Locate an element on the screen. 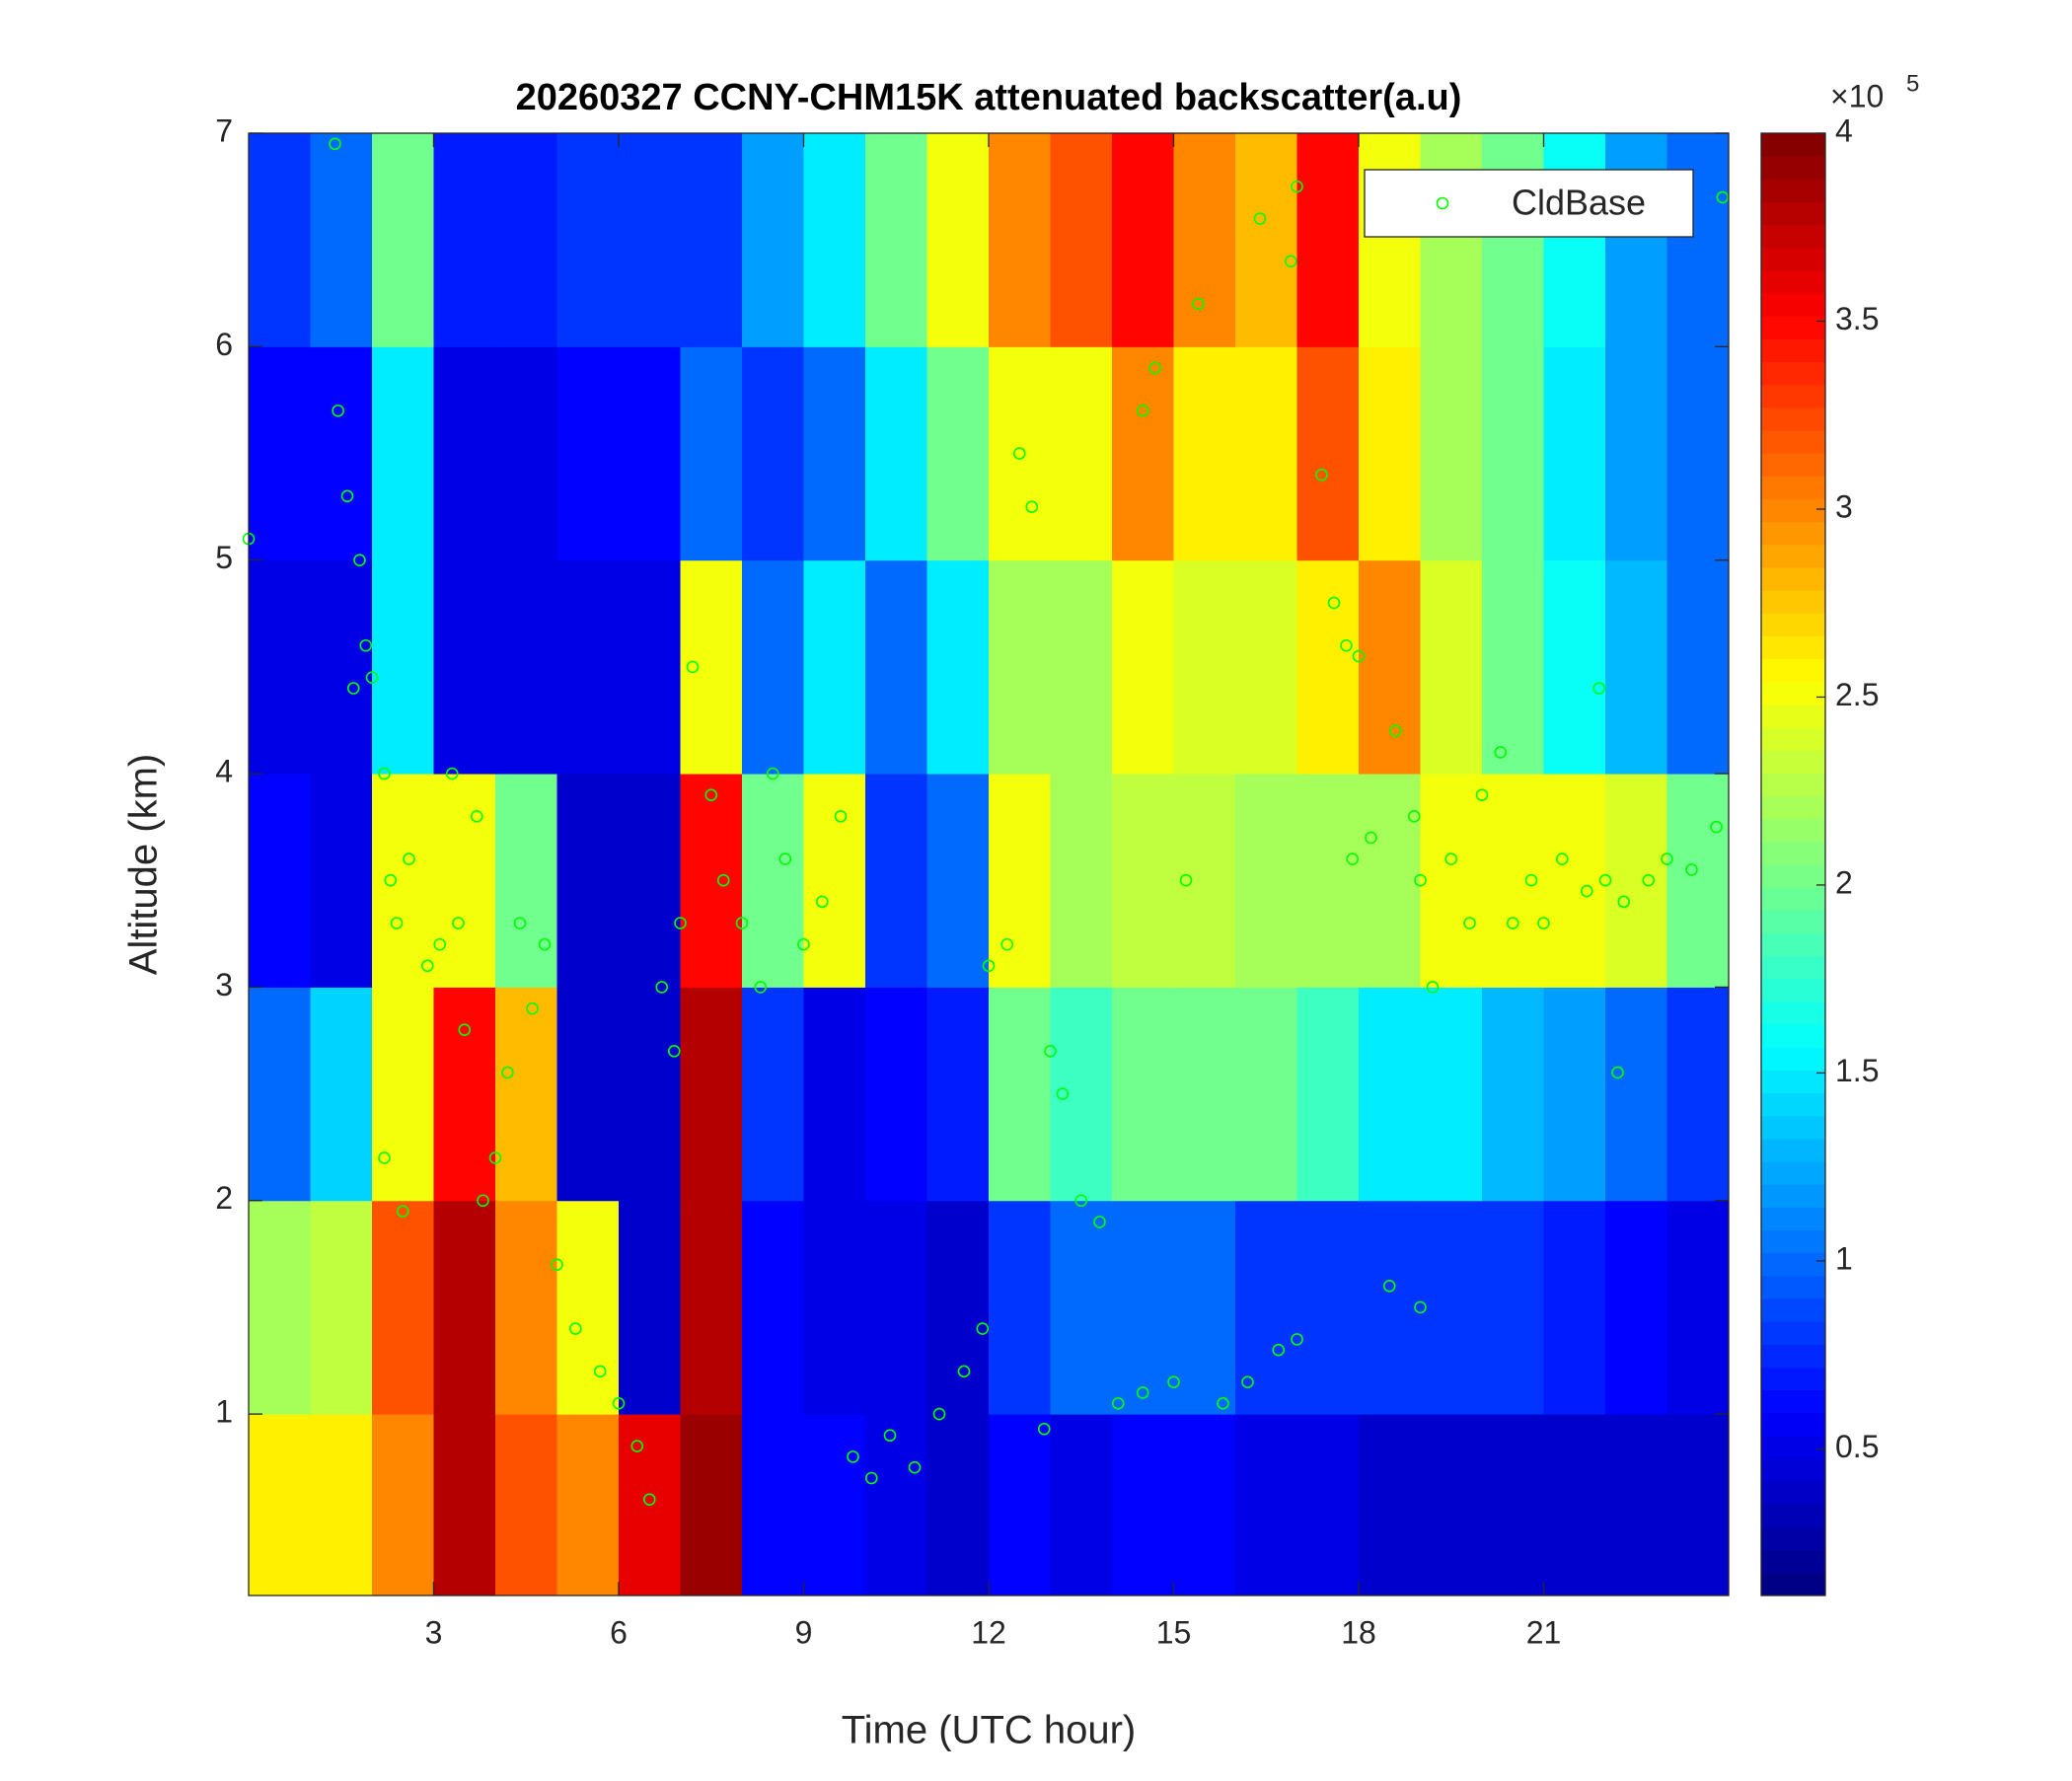  colorbar-multiplier: ×10 is located at coordinates (1857, 95).